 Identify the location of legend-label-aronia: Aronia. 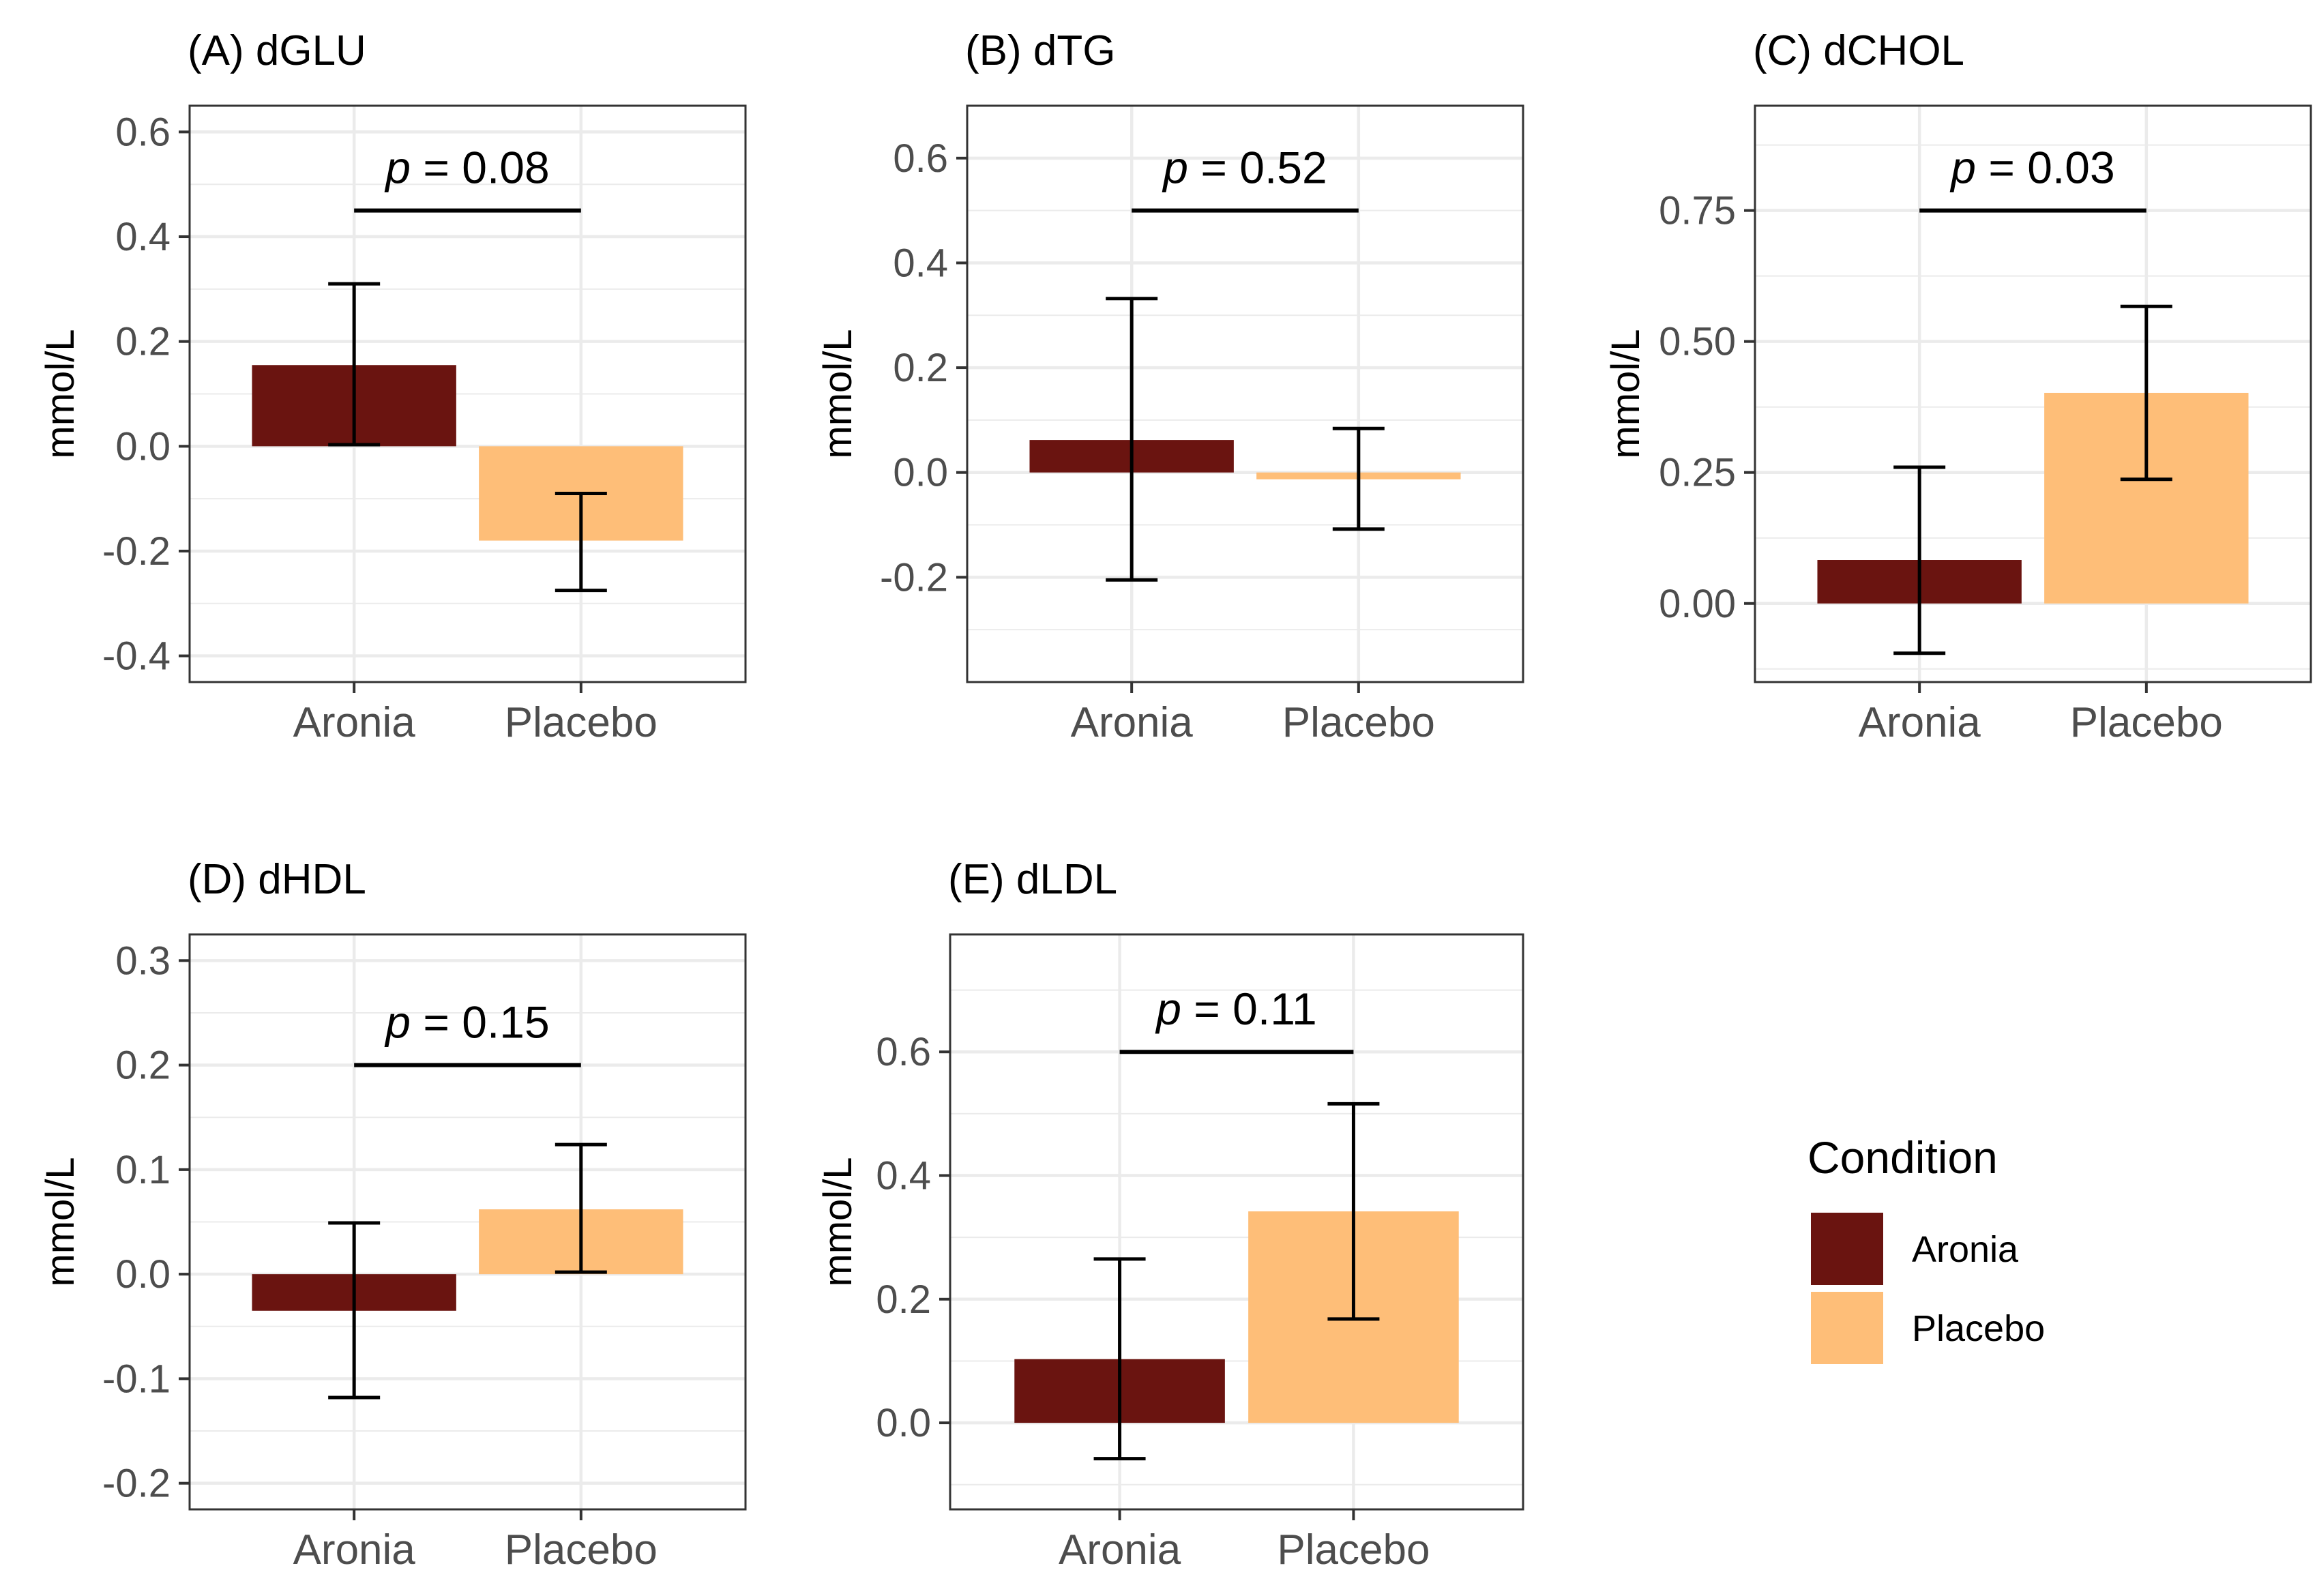
(1965, 1250).